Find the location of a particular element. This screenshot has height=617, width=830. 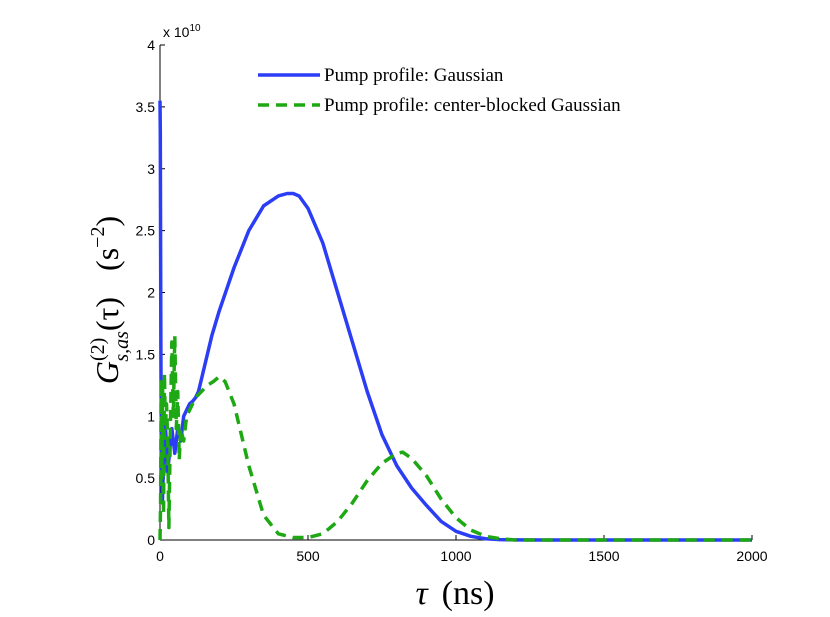

y-label-g: G is located at coordinates (107, 372).